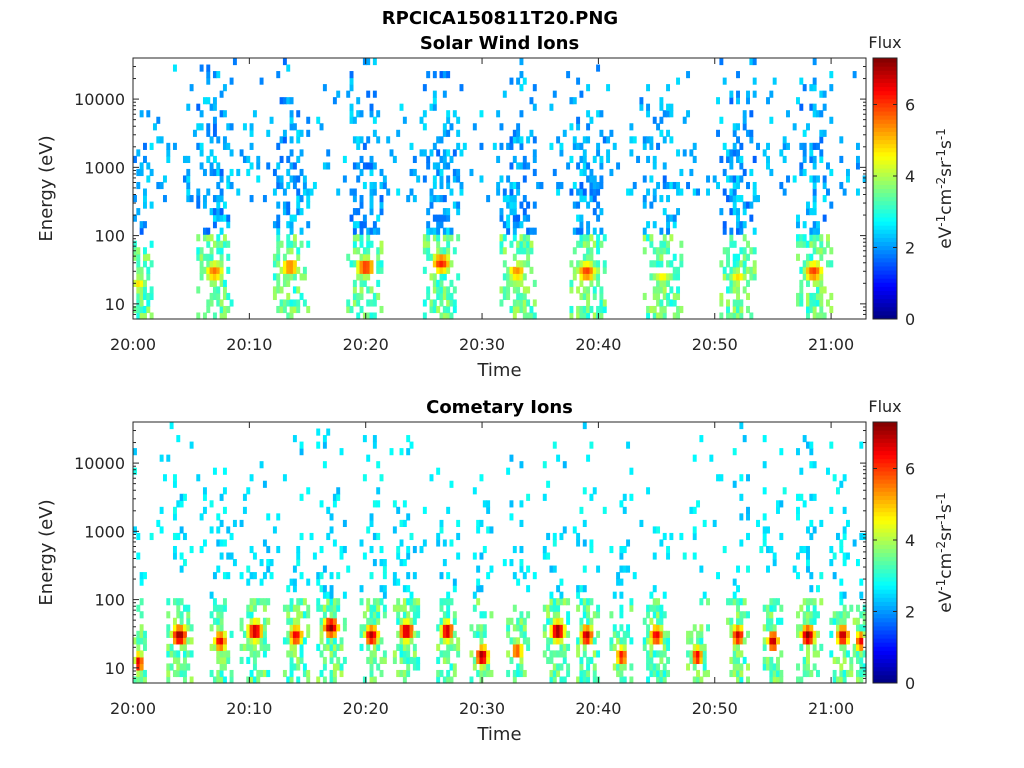 The height and width of the screenshot is (768, 1024). What do you see at coordinates (499, 407) in the screenshot?
I see `panel-title: Cometary Ions` at bounding box center [499, 407].